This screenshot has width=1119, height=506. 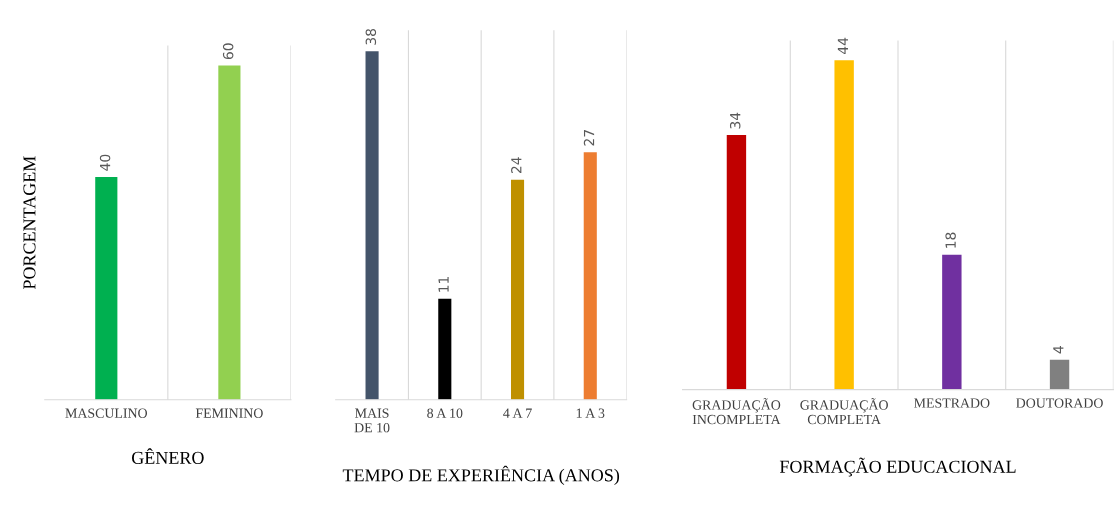 I want to click on data-label: 34, so click(x=735, y=120).